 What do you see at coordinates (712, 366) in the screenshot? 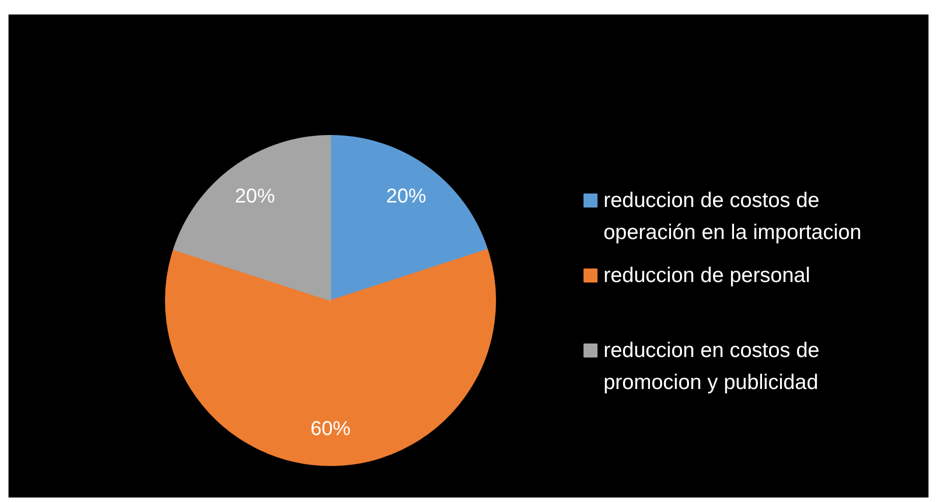
I see `legend-label: reduccion en costos de promocion y publicidad` at bounding box center [712, 366].